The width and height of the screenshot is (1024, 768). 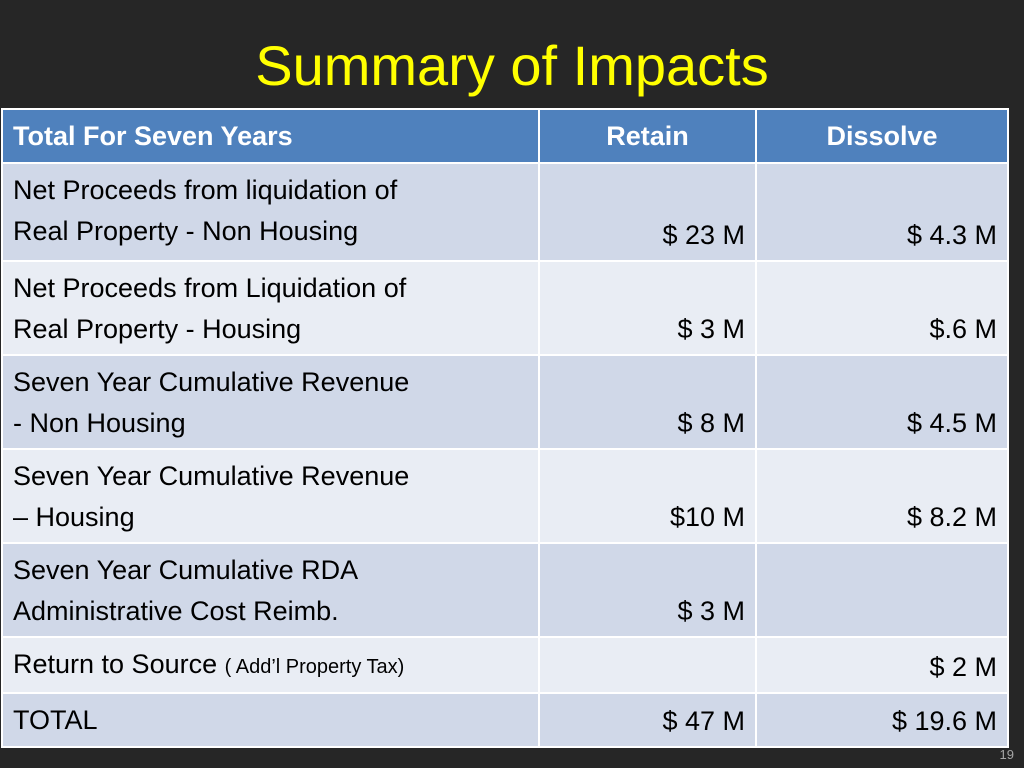 What do you see at coordinates (270, 136) in the screenshot?
I see `column-header-total: Total For Seven Years` at bounding box center [270, 136].